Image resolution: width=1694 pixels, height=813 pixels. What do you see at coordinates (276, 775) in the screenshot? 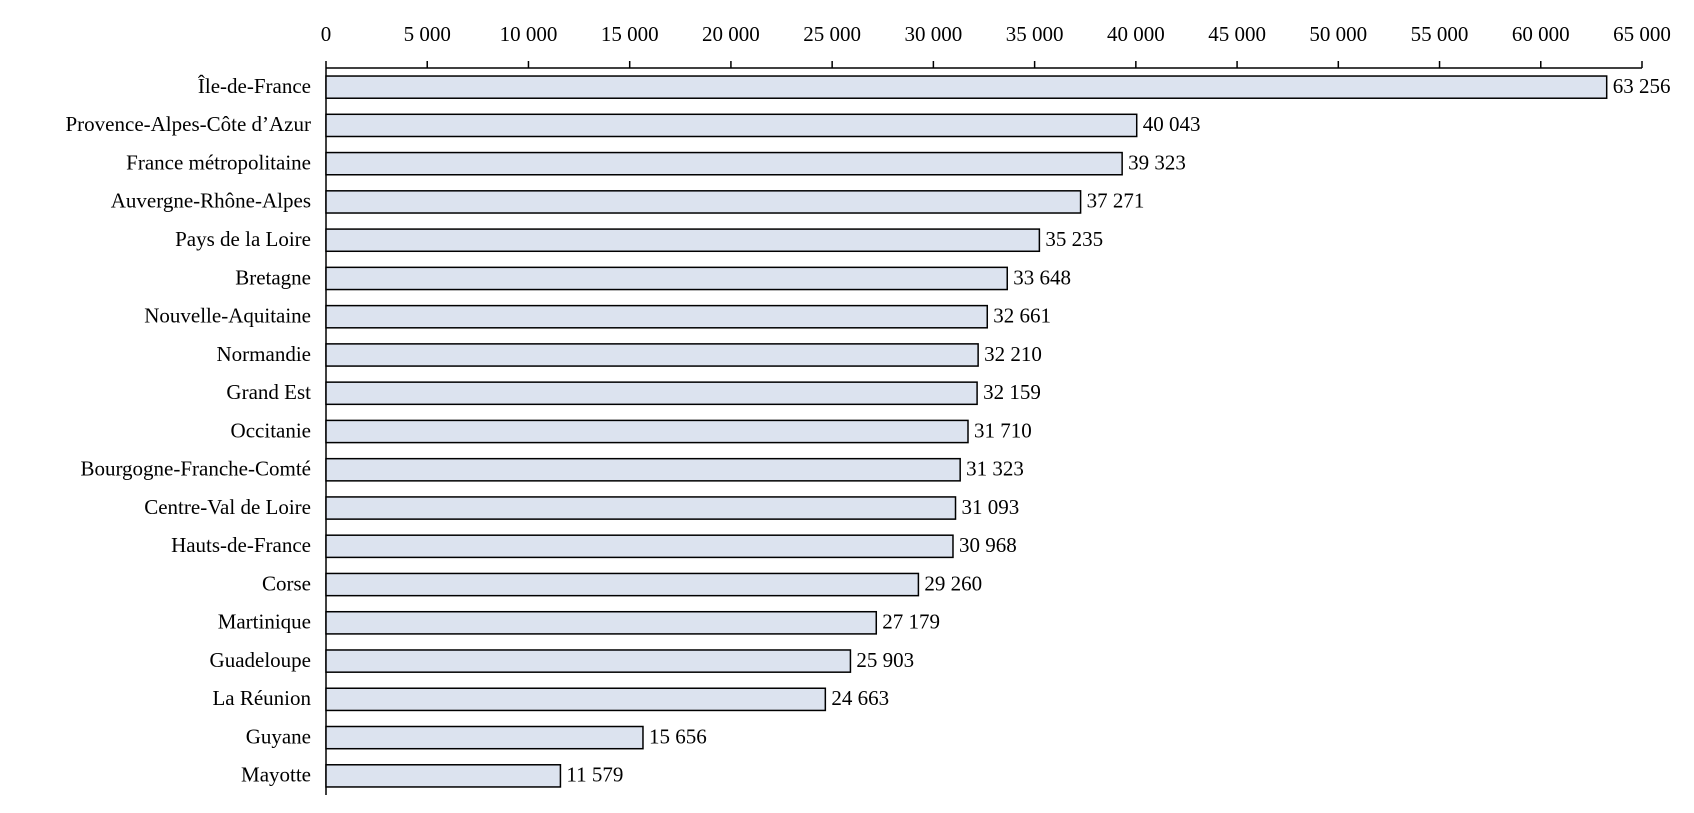
I see `y-tick-label: Mayotte` at bounding box center [276, 775].